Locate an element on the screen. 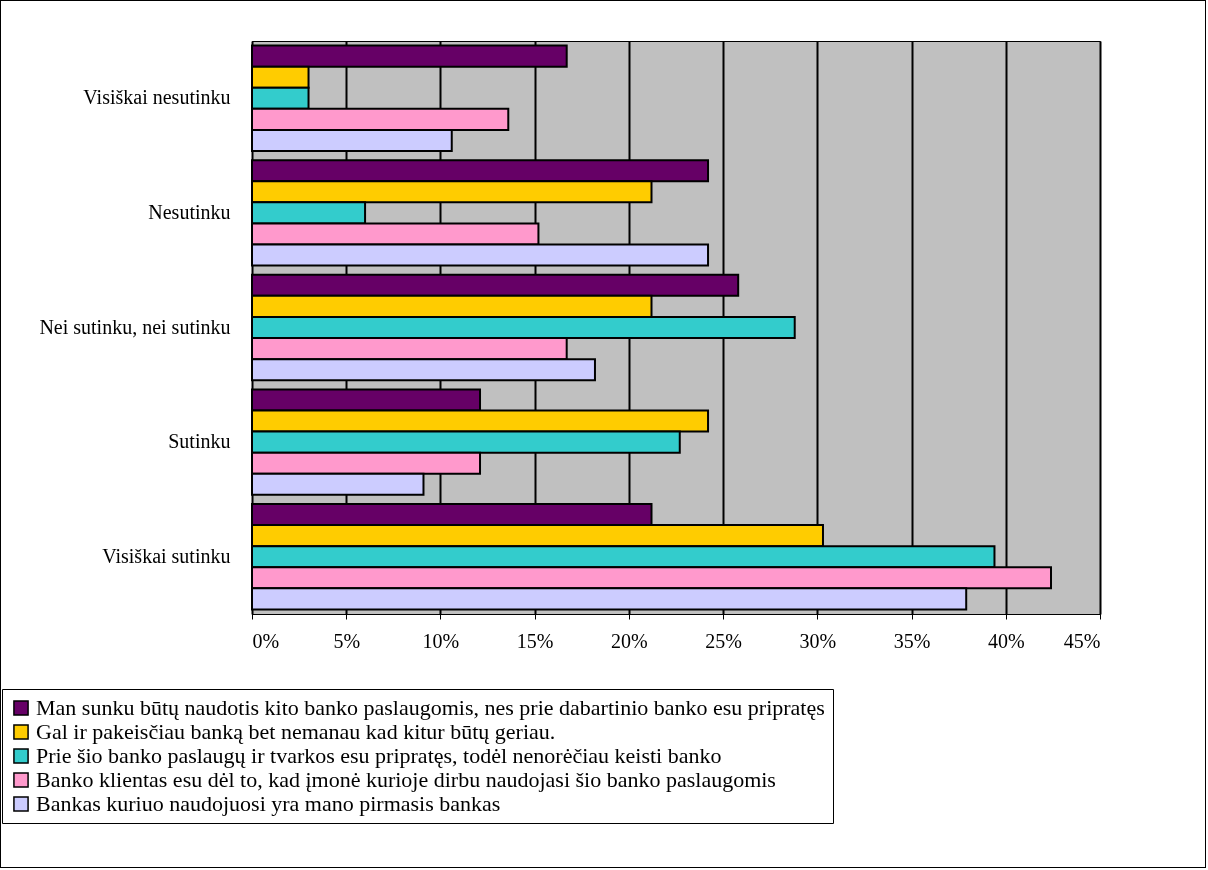 The width and height of the screenshot is (1208, 870). x-tick-label: 10% is located at coordinates (441, 640).